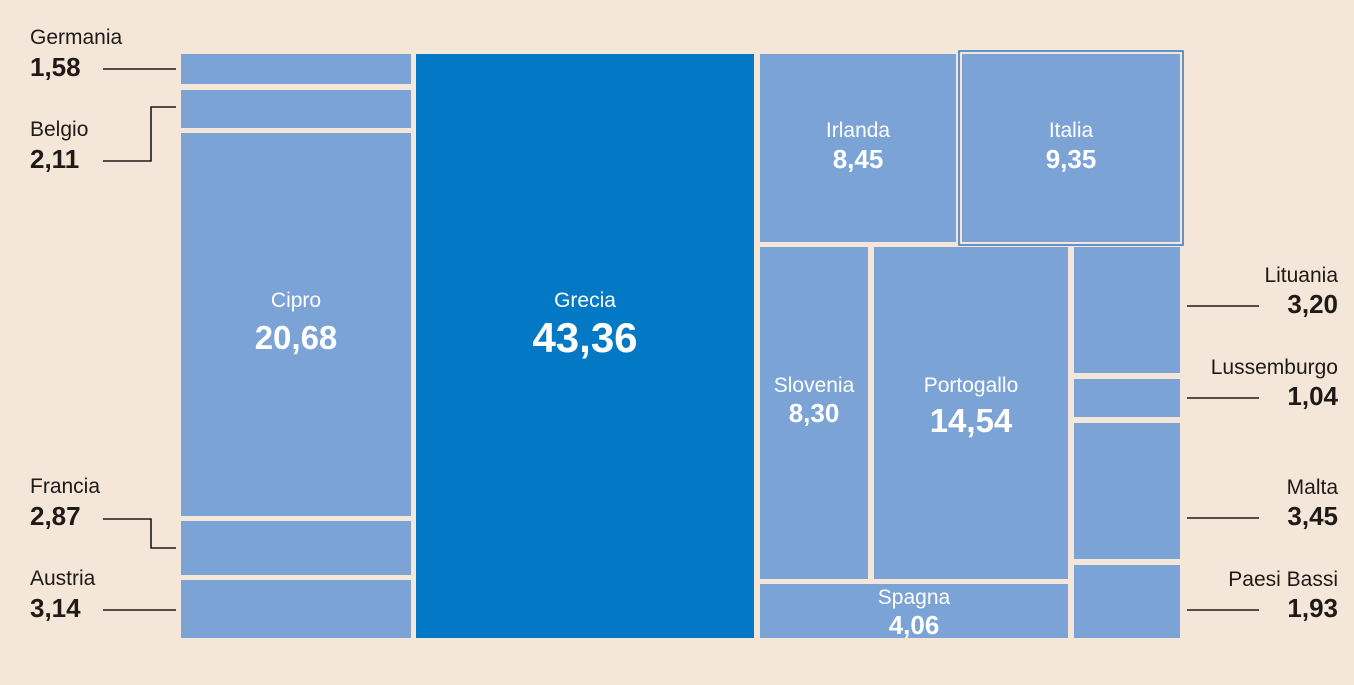 This screenshot has height=685, width=1354. I want to click on treemap-tile-slovenia, so click(814, 413).